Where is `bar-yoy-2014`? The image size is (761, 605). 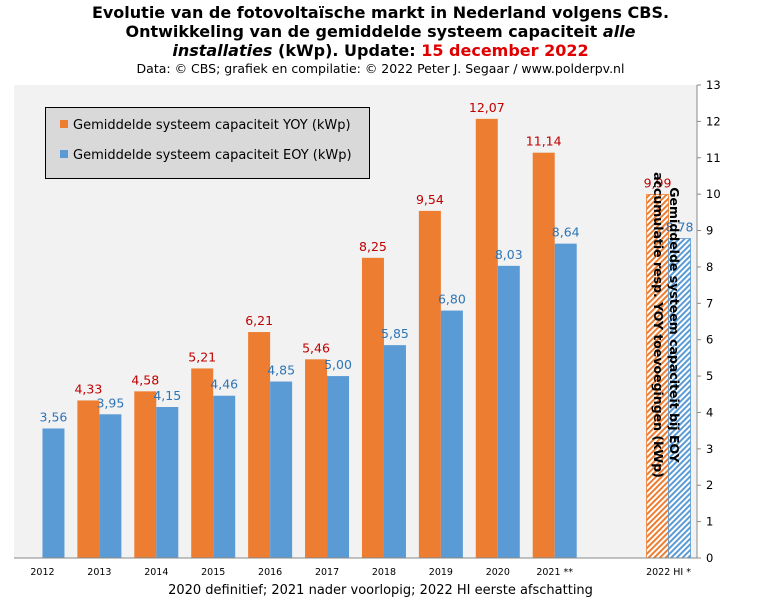
bar-yoy-2014 is located at coordinates (145, 474).